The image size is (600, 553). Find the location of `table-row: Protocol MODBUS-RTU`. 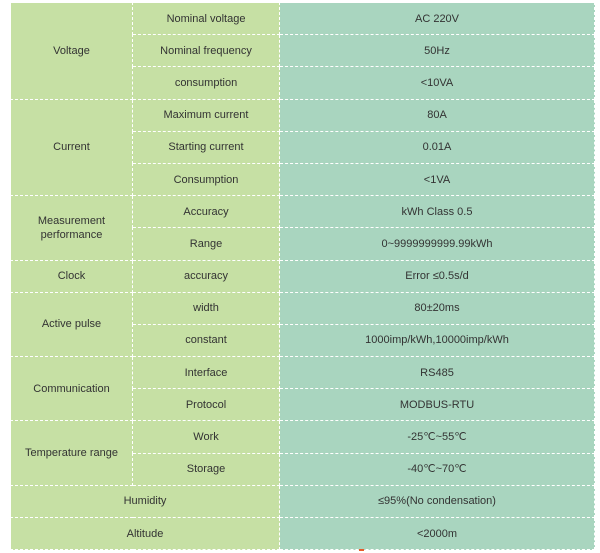

table-row: Protocol MODBUS-RTU is located at coordinates (303, 405).